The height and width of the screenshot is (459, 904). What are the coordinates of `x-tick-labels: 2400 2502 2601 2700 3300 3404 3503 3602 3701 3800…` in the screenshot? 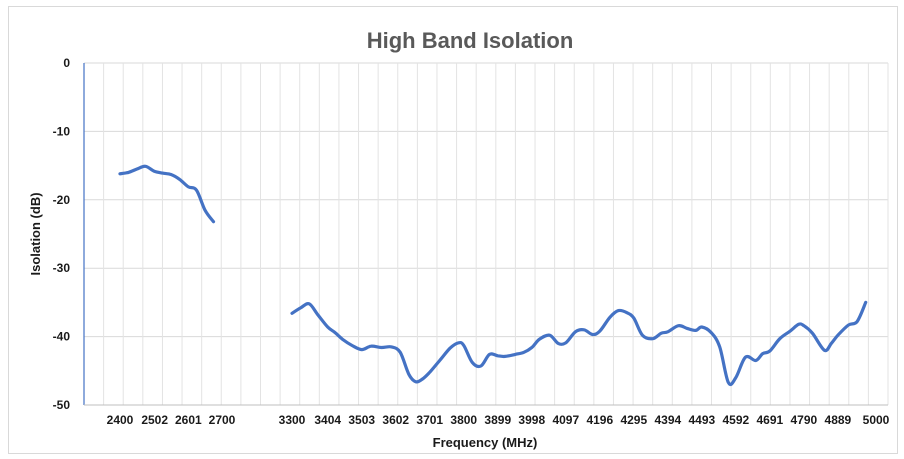 It's located at (498, 420).